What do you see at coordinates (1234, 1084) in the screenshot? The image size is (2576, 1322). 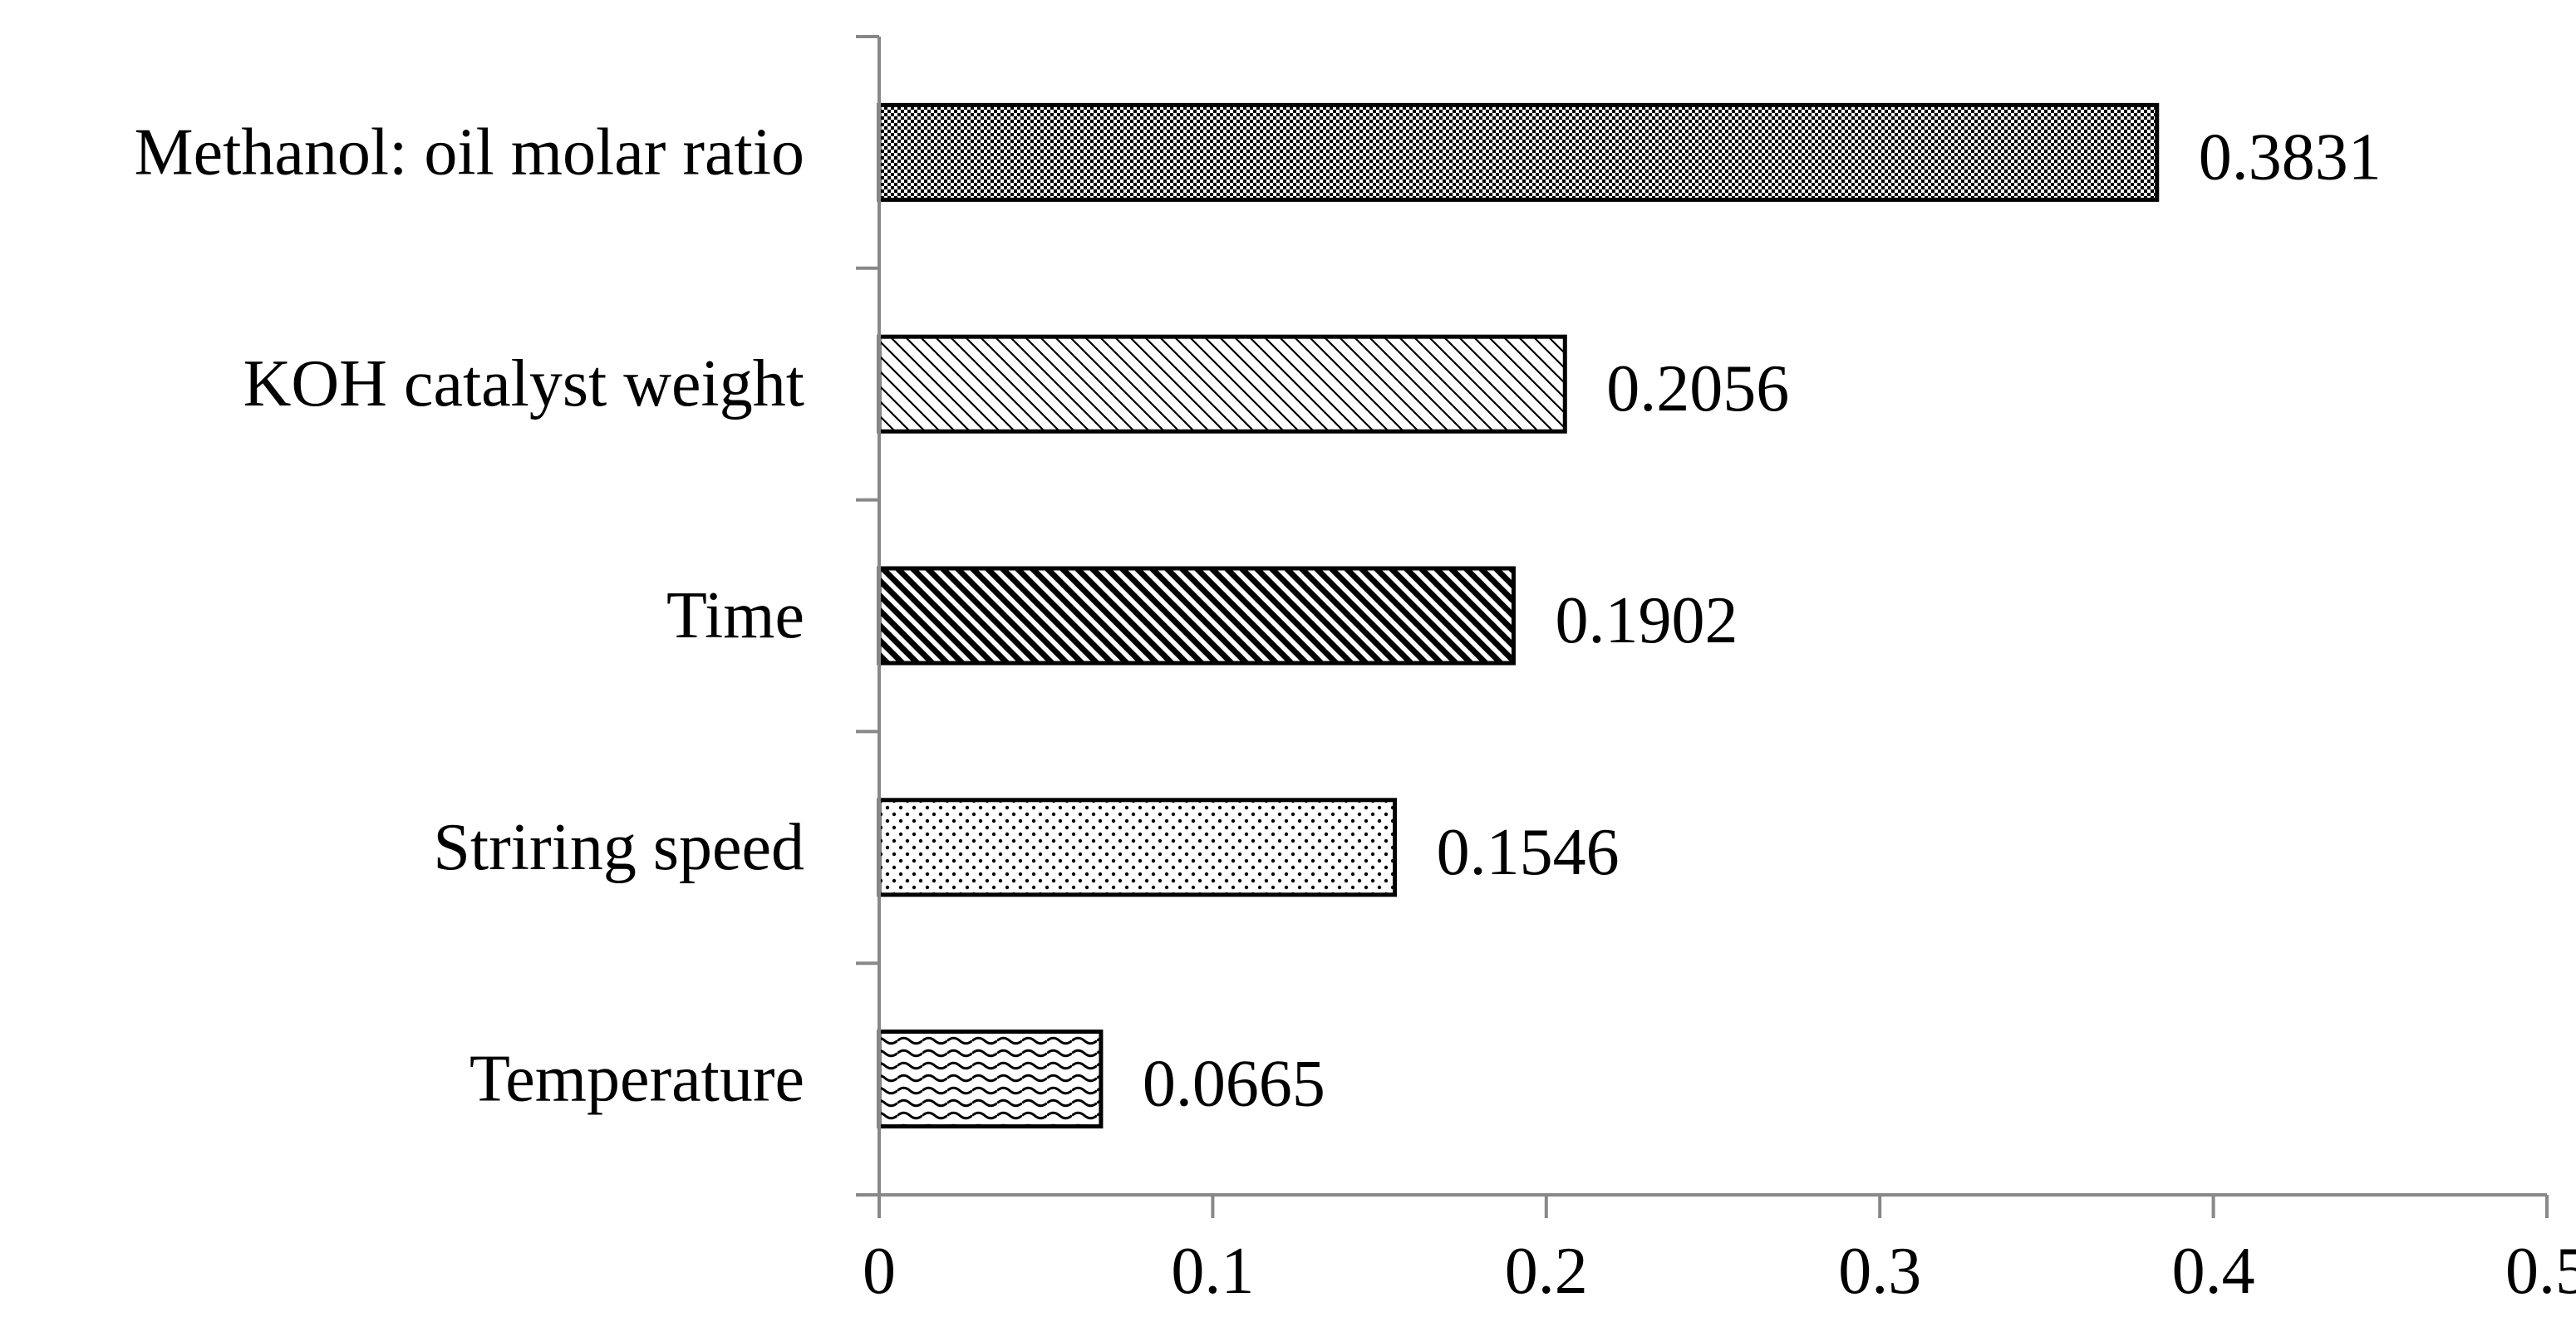 I see `data-label: 0.0665` at bounding box center [1234, 1084].